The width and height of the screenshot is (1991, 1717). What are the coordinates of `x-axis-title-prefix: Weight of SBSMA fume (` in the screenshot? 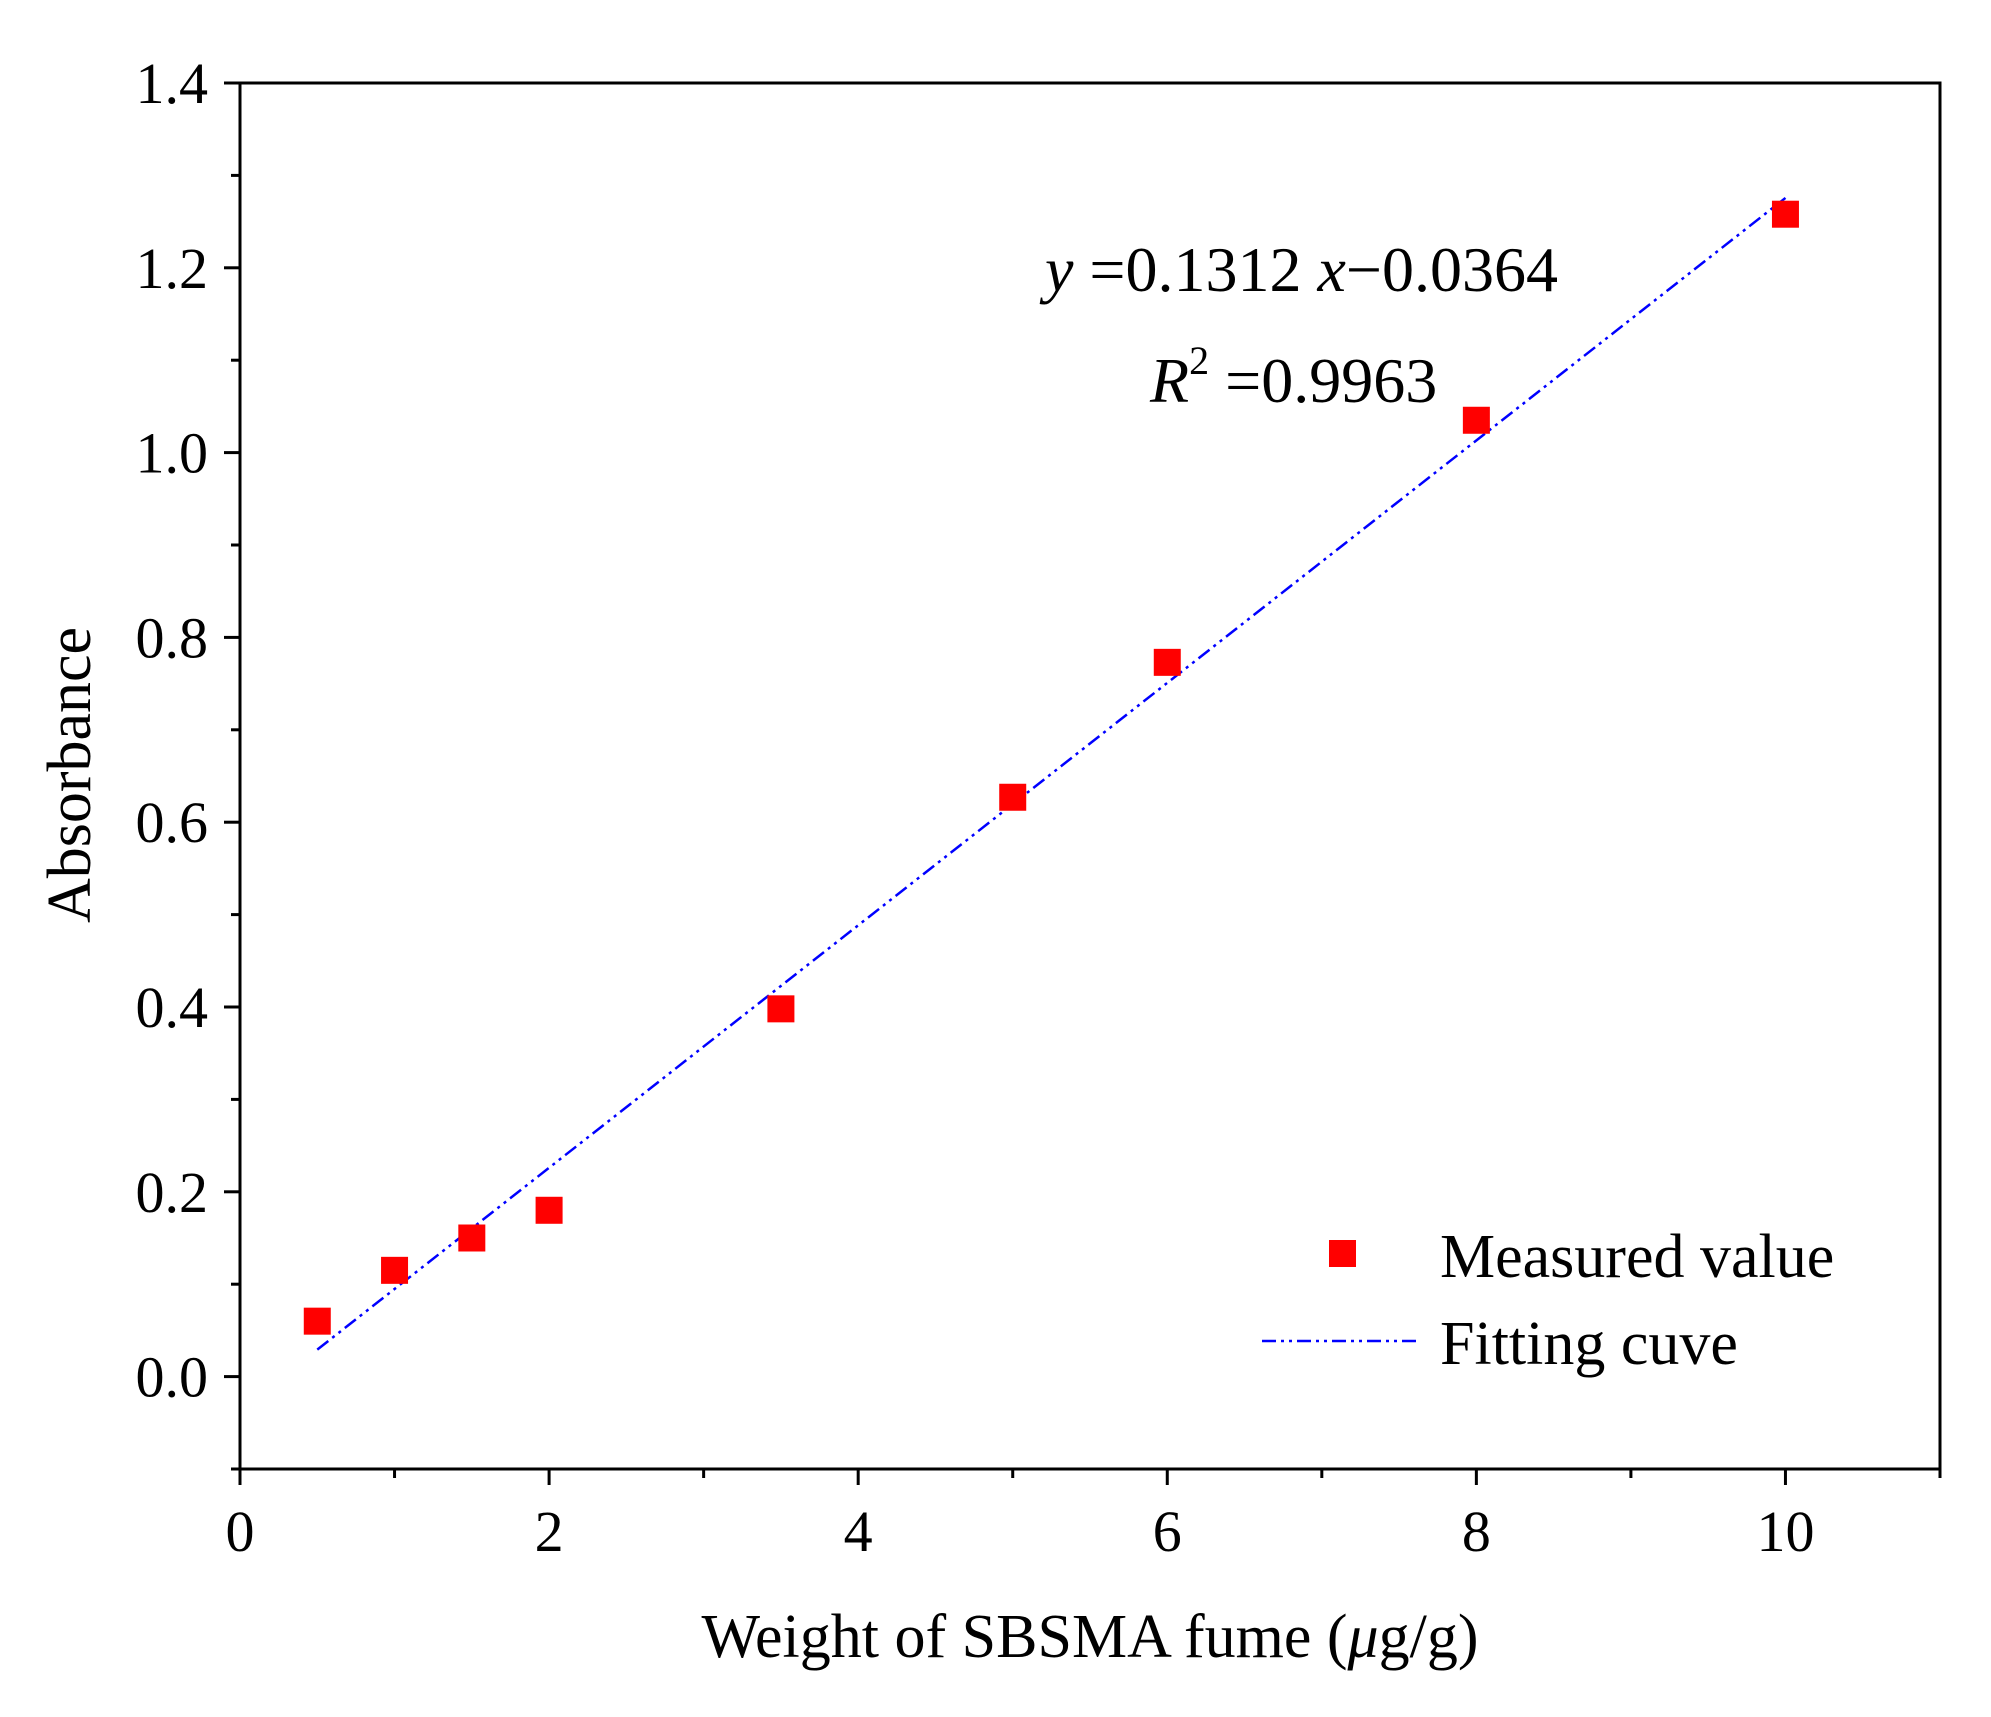 It's located at (1024, 1637).